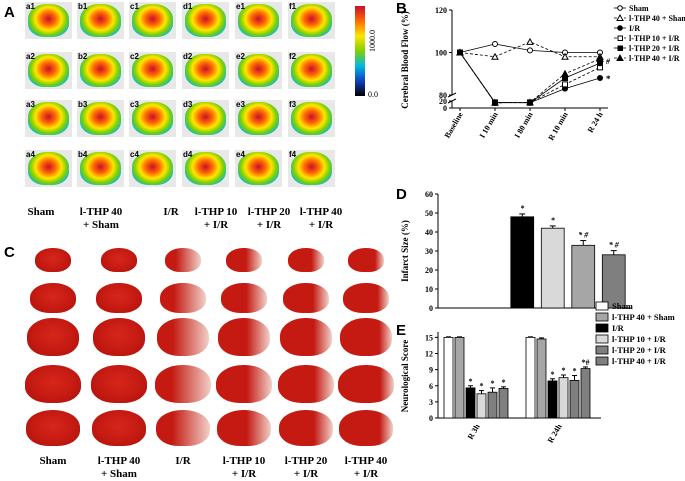 The height and width of the screenshot is (481, 685). What do you see at coordinates (608, 61) in the screenshot?
I see `annotation-mark: #` at bounding box center [608, 61].